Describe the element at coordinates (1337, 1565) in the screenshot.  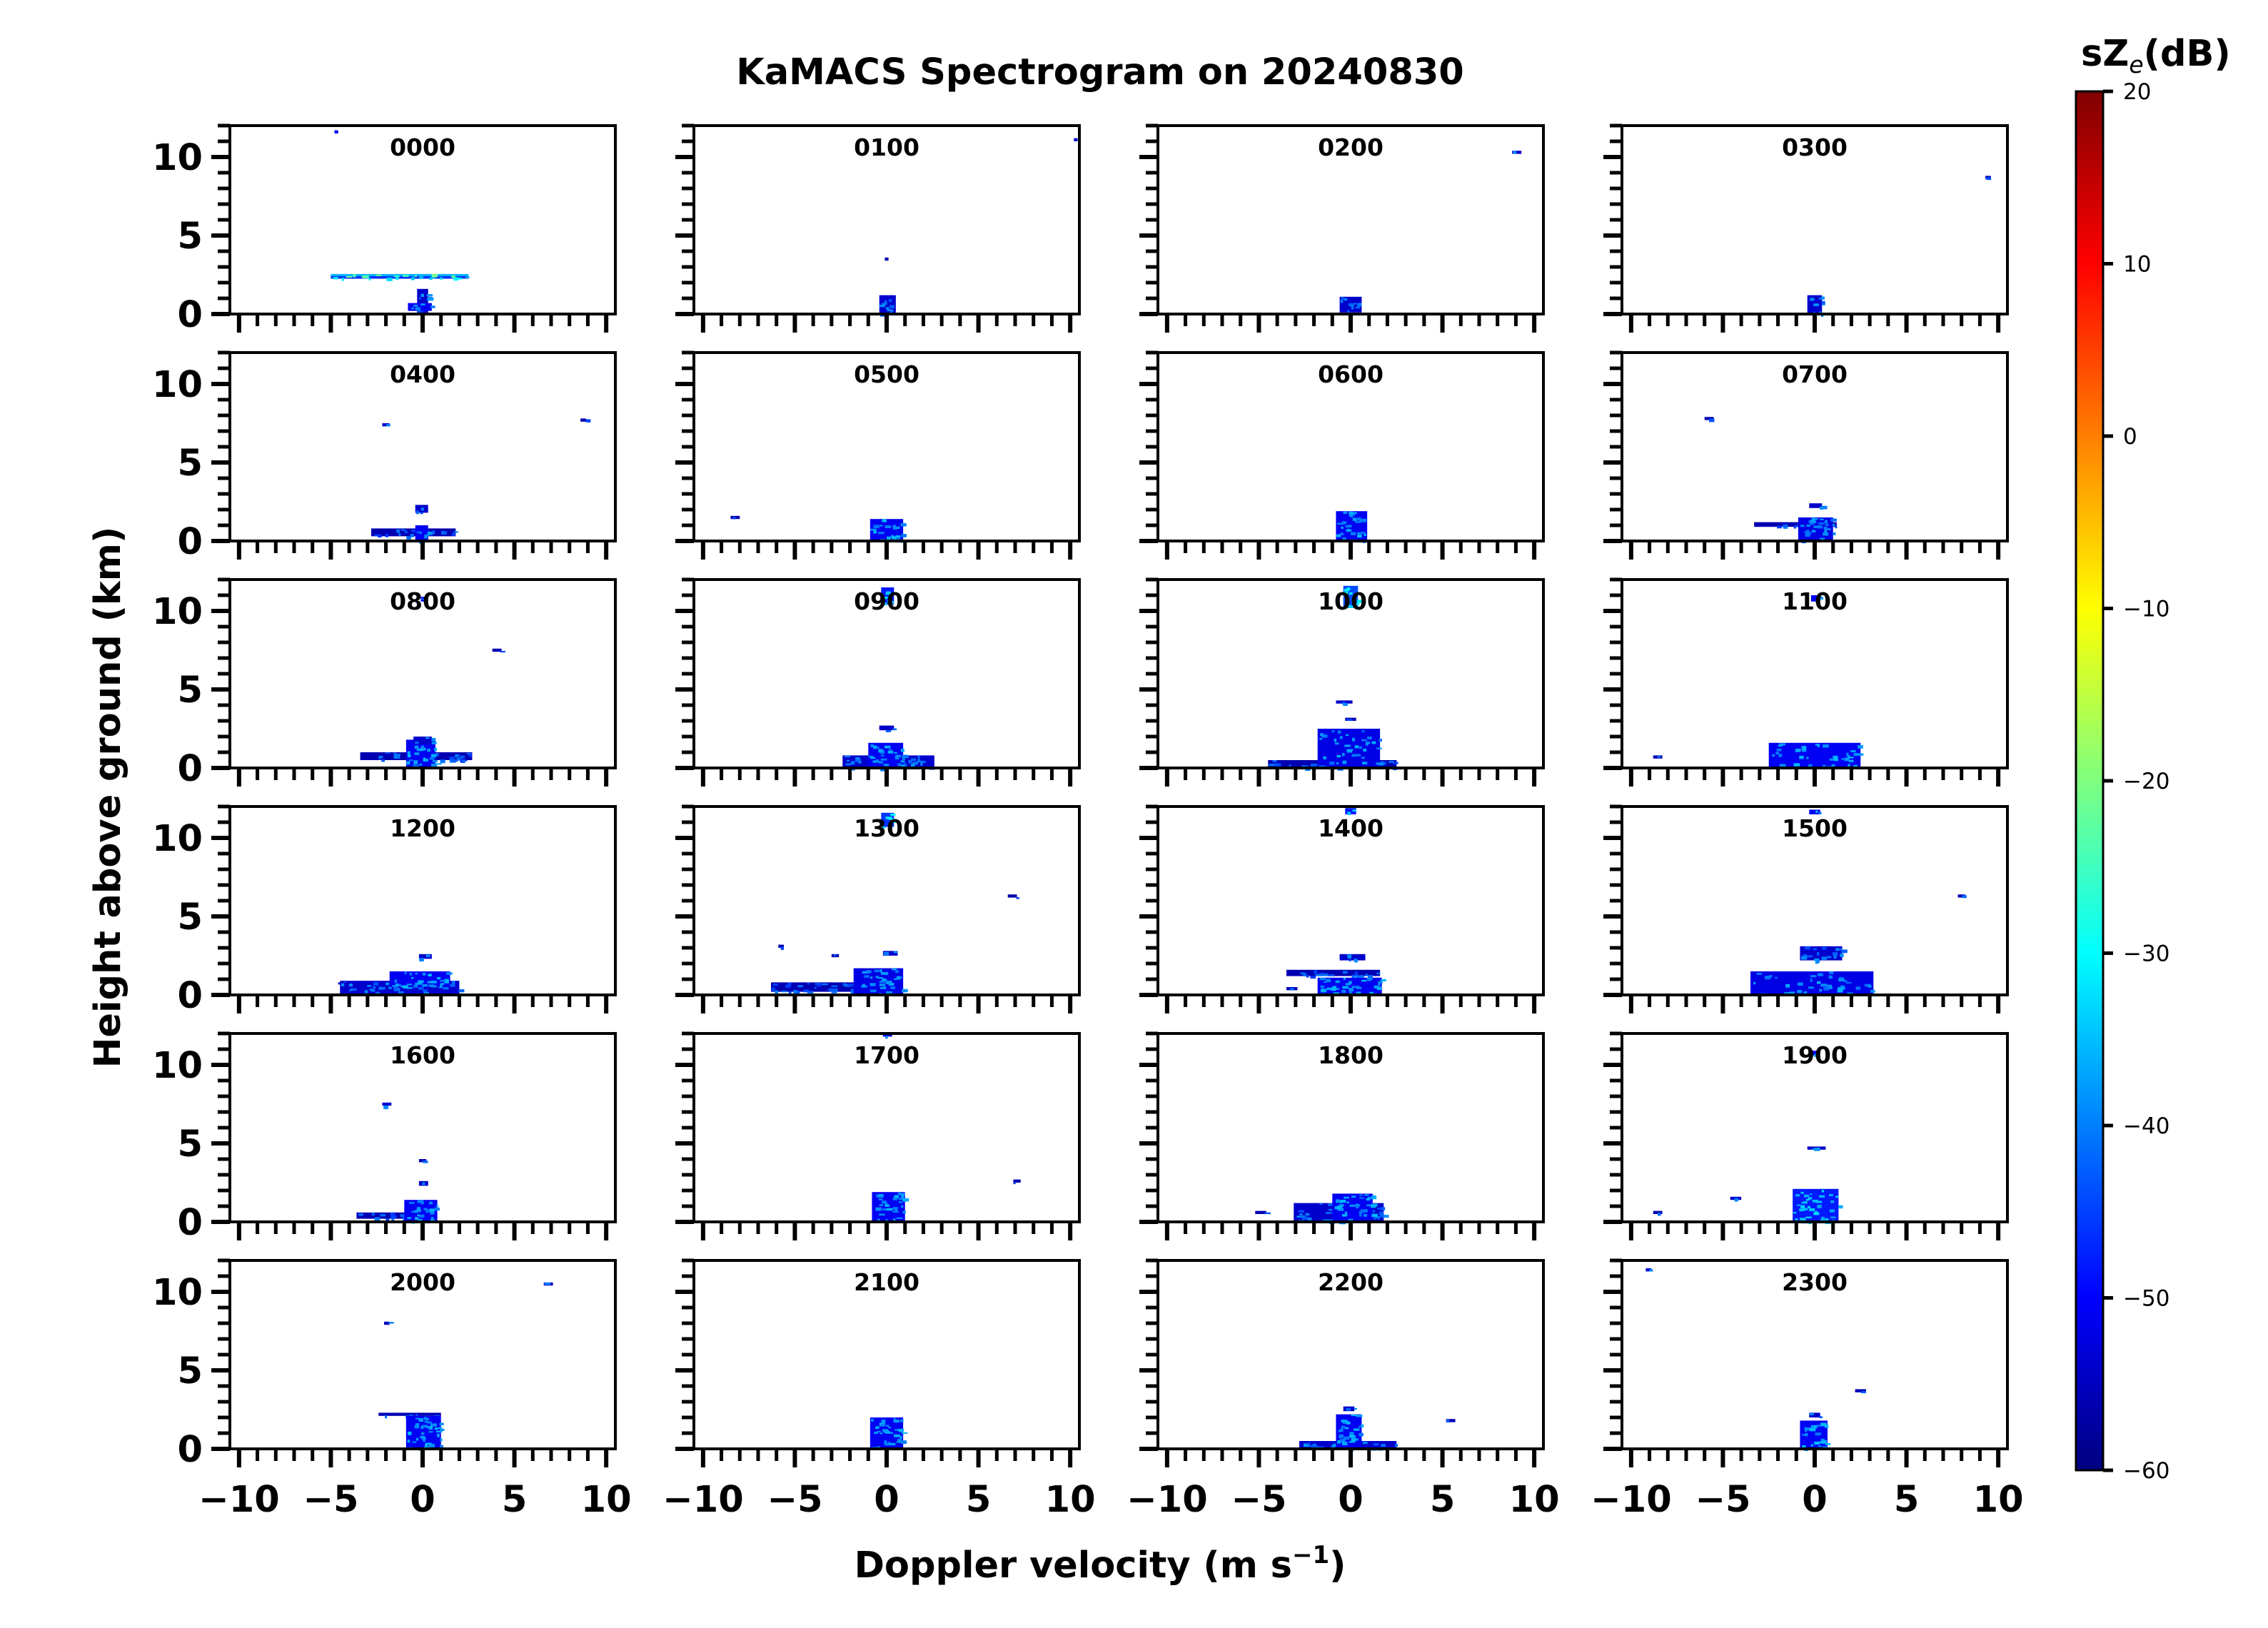
I see `x-axis-label-end: )` at that location.